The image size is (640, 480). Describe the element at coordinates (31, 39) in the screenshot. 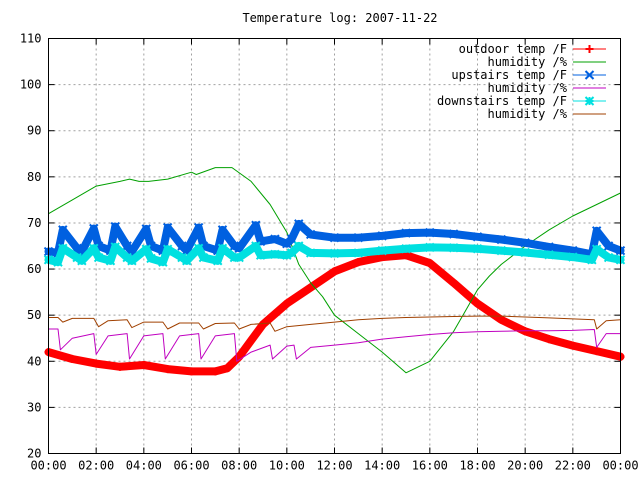

I see `y-tick-label: 110` at that location.